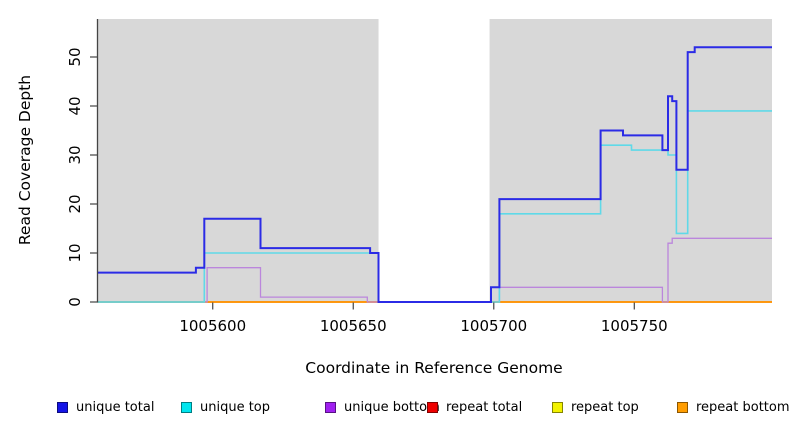 The width and height of the screenshot is (792, 432). What do you see at coordinates (557, 407) in the screenshot?
I see `legend-swatch-repeat-top` at bounding box center [557, 407].